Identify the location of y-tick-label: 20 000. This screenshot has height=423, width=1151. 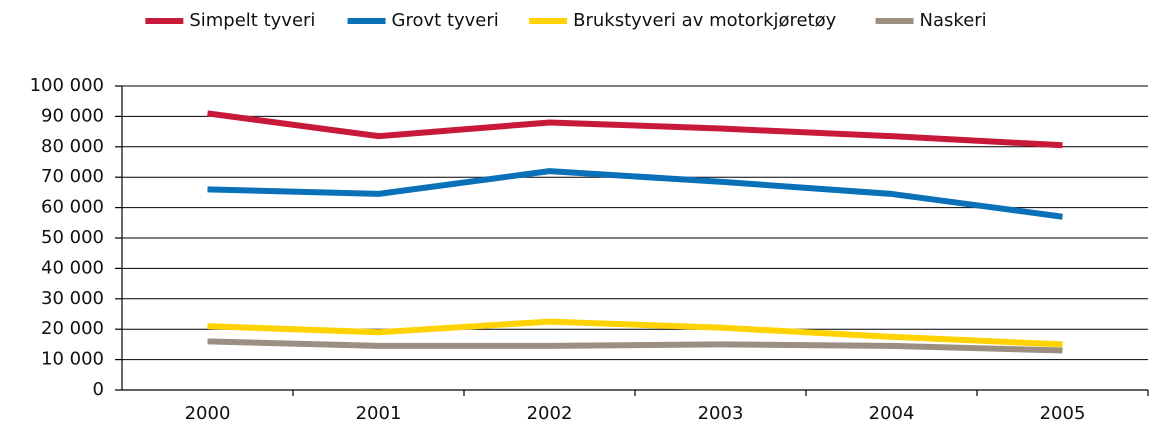
(72, 328).